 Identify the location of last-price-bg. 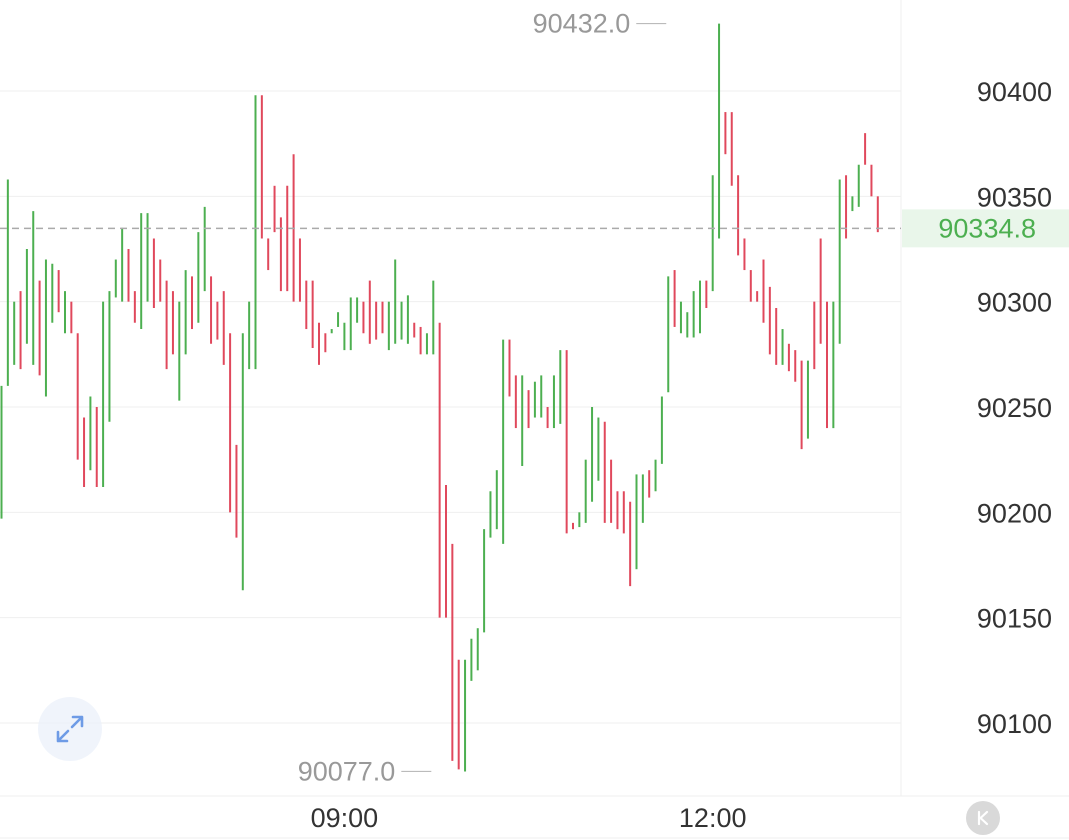
(985, 228).